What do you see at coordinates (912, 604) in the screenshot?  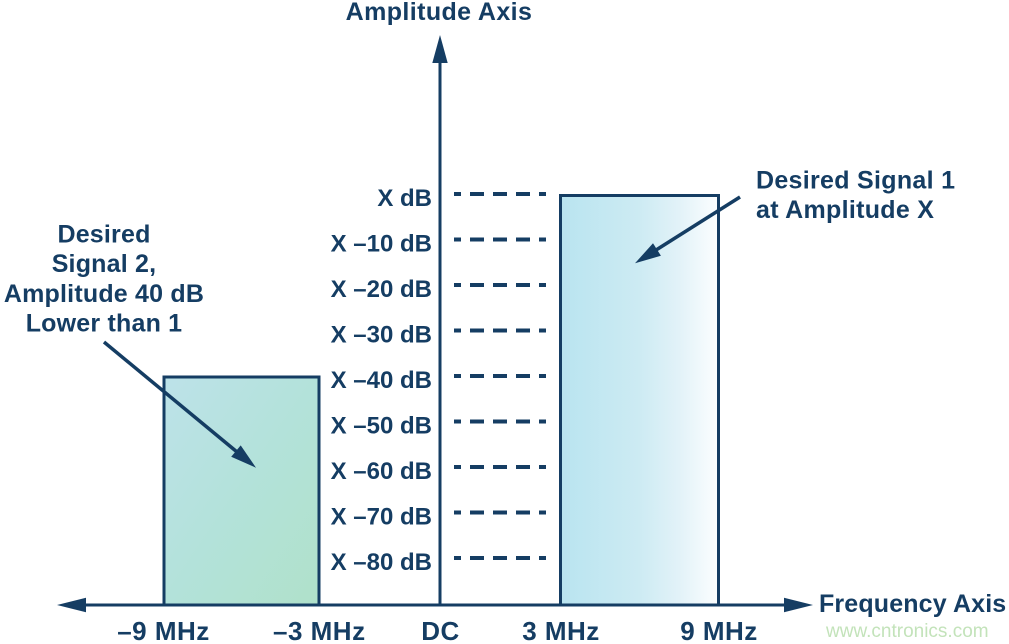 I see `svg-text: Frequency Axis` at bounding box center [912, 604].